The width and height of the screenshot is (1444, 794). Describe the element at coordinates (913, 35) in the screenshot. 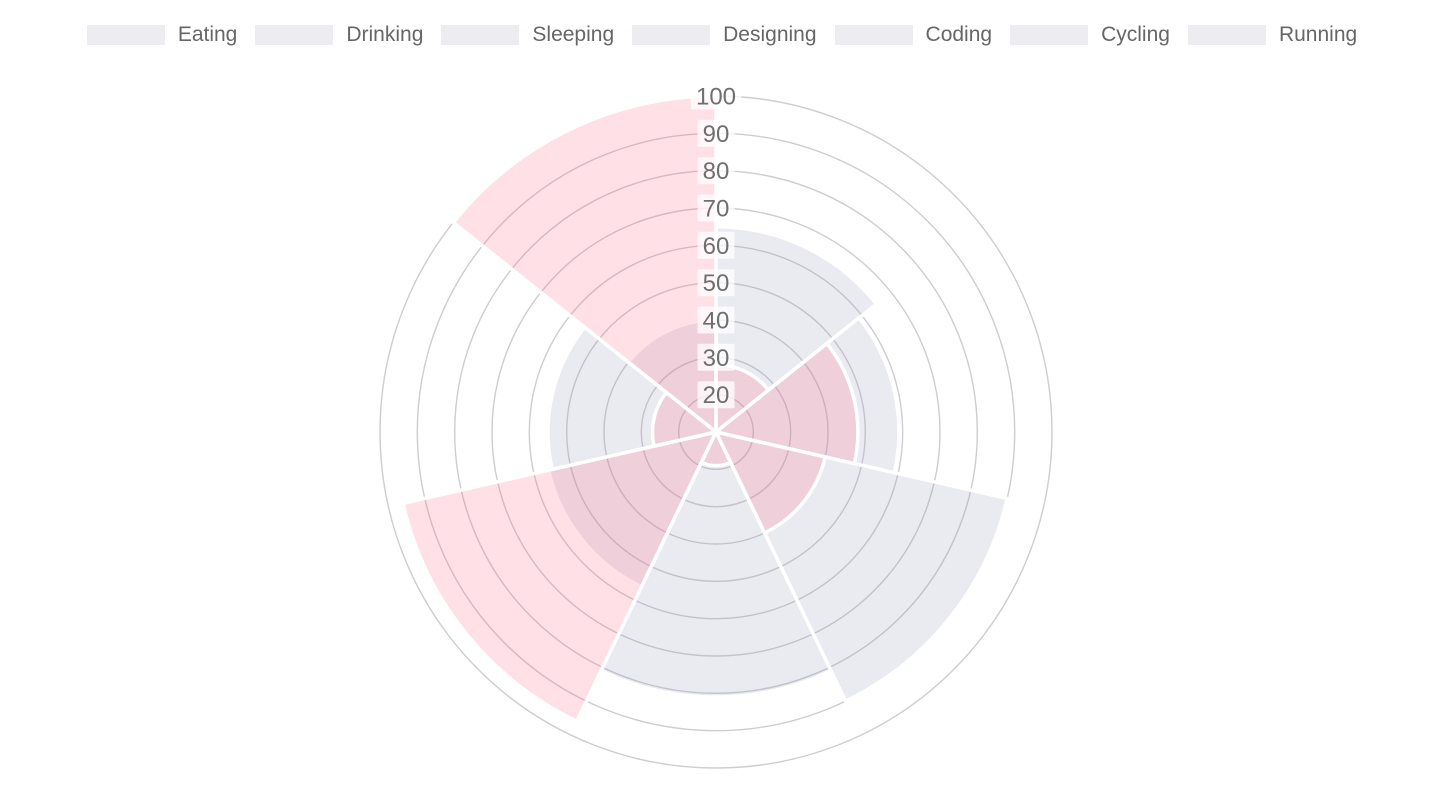

I see `legend-item-coding: Coding` at that location.